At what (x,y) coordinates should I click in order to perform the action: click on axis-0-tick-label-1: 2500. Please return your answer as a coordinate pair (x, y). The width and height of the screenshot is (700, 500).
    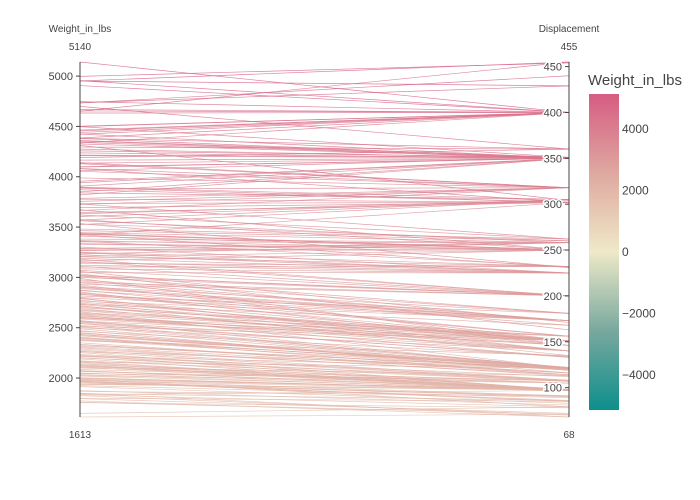
    Looking at the image, I should click on (61, 329).